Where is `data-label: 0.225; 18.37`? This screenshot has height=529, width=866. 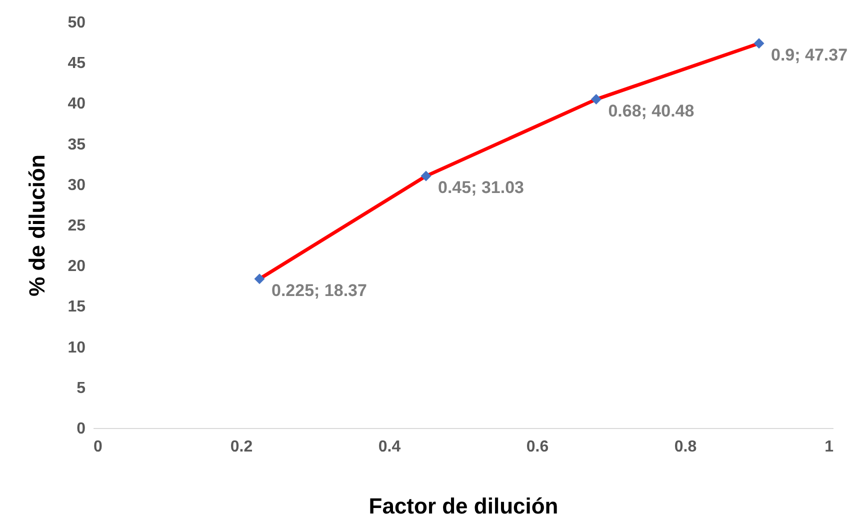
data-label: 0.225; 18.37 is located at coordinates (319, 290).